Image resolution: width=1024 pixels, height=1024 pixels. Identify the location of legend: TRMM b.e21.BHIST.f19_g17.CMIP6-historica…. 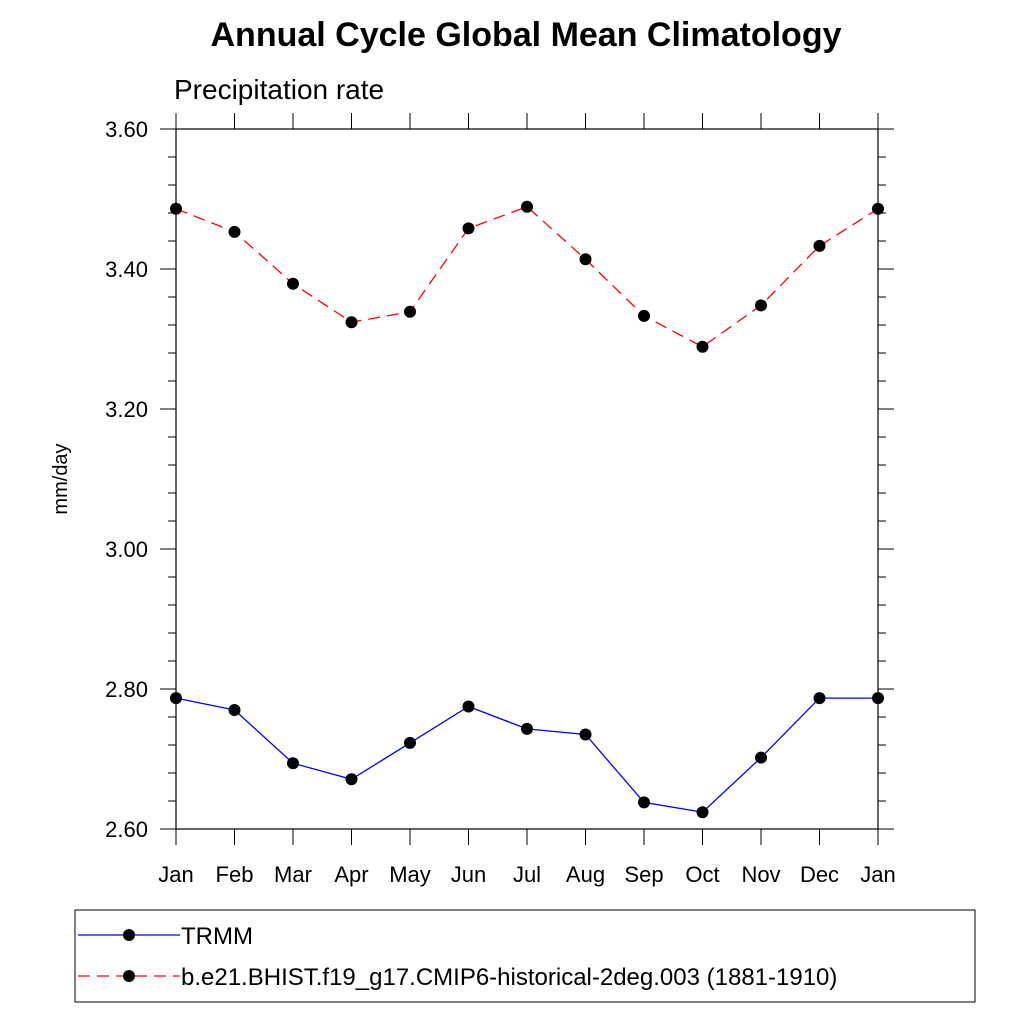
(525, 956).